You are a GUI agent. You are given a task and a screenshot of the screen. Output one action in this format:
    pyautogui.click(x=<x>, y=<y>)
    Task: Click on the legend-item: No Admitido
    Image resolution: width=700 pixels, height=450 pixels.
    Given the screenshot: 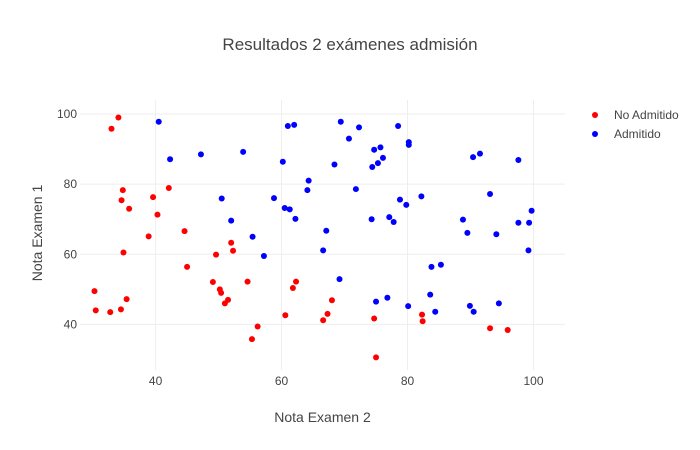 What is the action you would take?
    pyautogui.click(x=635, y=115)
    